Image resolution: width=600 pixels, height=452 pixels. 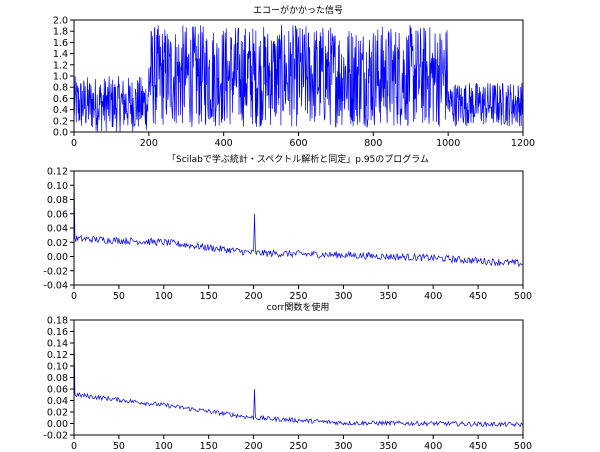 I want to click on y-tick-label: 0.14, so click(x=57, y=344).